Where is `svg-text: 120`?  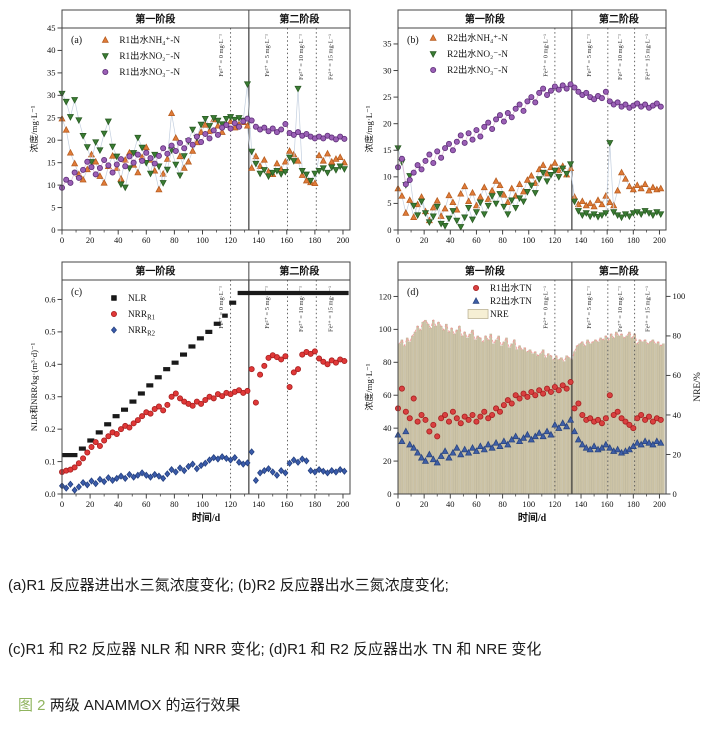
svg-text: 120 is located at coordinates (555, 504).